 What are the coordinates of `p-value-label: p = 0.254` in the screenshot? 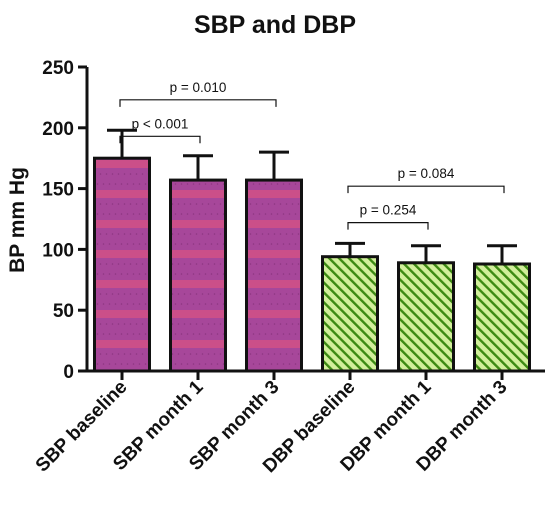 It's located at (388, 210).